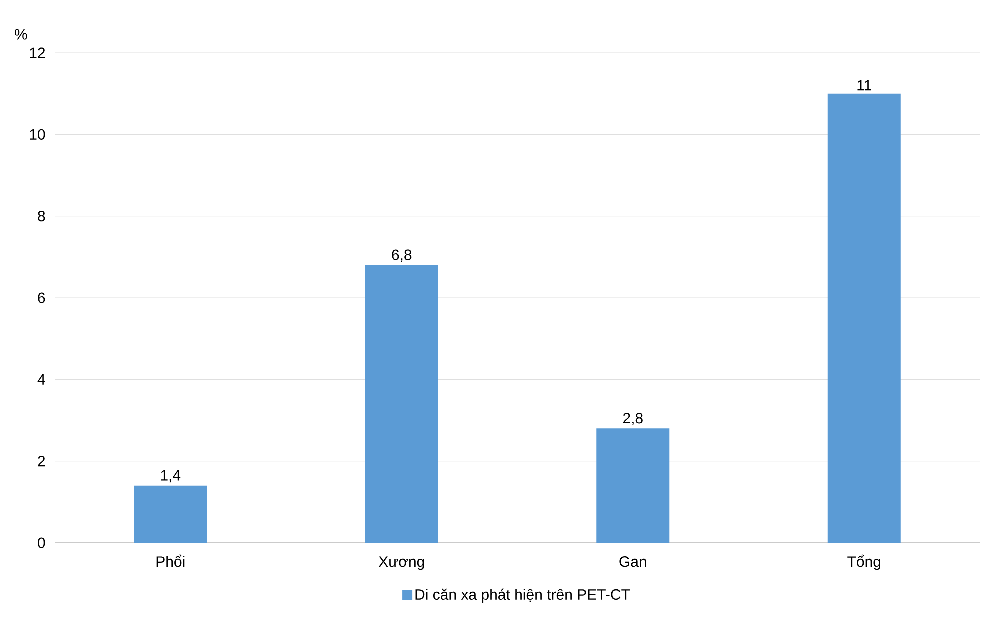  What do you see at coordinates (865, 85) in the screenshot?
I see `data-label: 11` at bounding box center [865, 85].